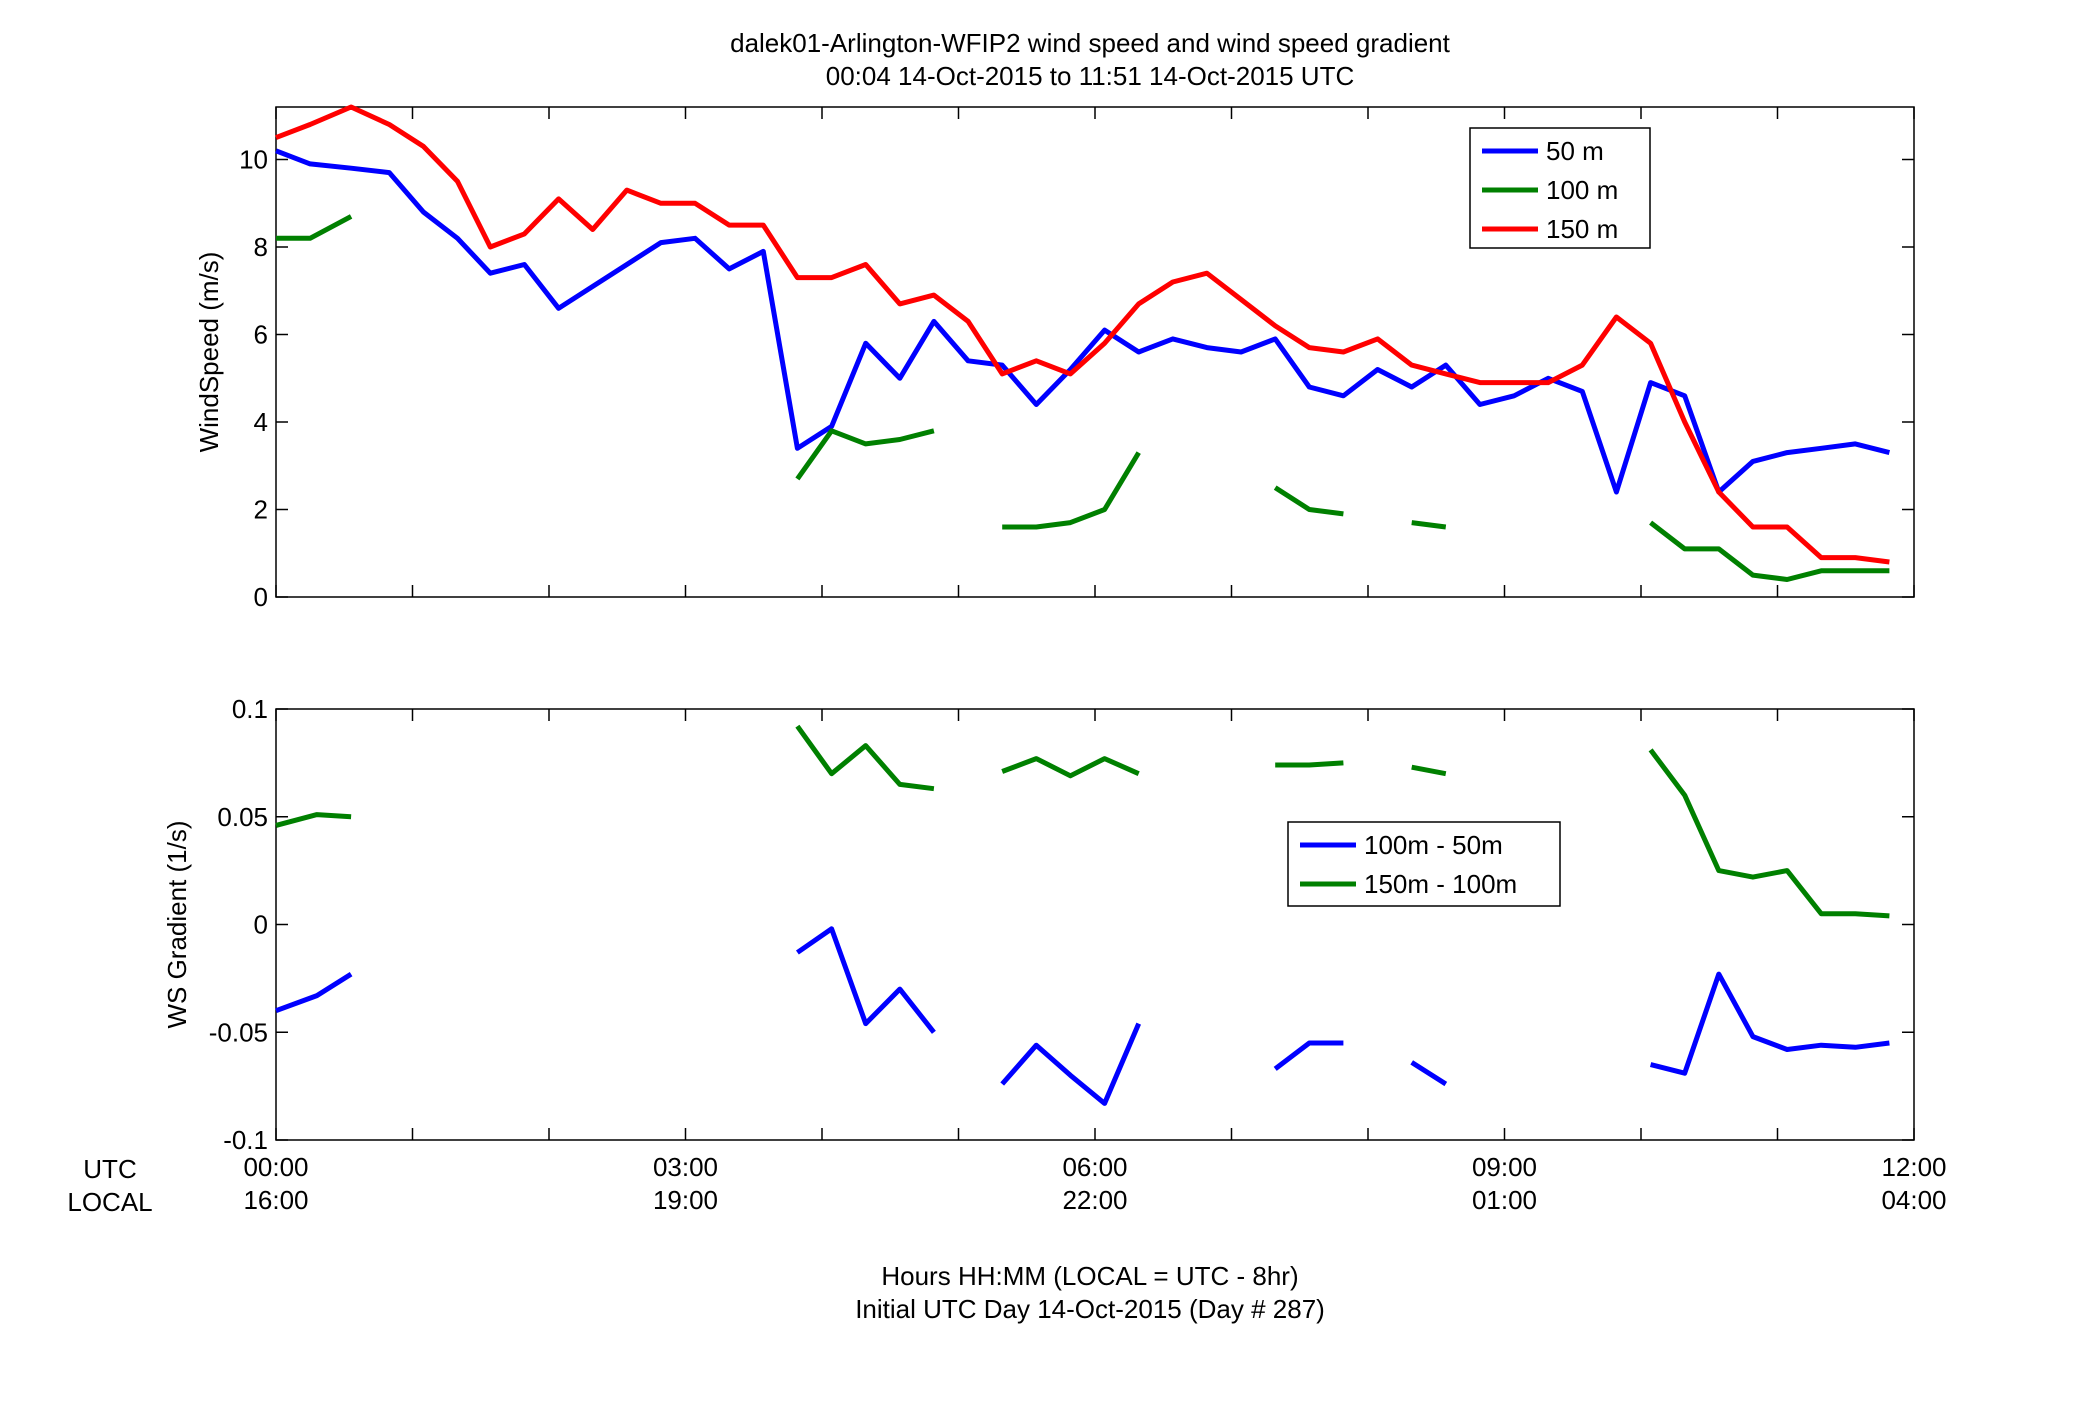  I want to click on y-tick-label-top: 4, so click(261, 422).